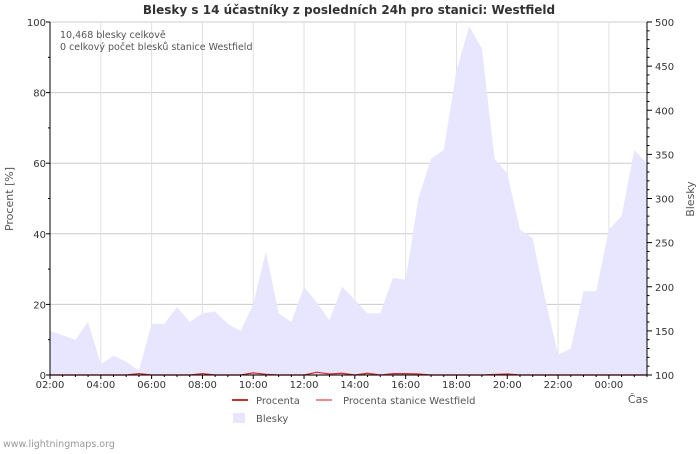 This screenshot has width=700, height=454. Describe the element at coordinates (354, 385) in the screenshot. I see `x-tick-label: 14:00` at that location.